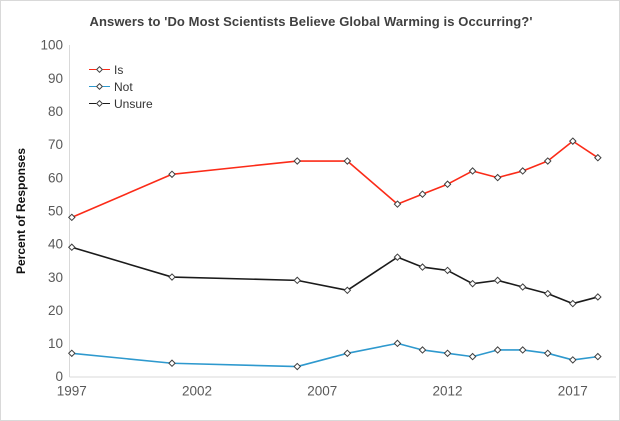 The height and width of the screenshot is (421, 620). I want to click on y-tick-label: 0, so click(59, 376).